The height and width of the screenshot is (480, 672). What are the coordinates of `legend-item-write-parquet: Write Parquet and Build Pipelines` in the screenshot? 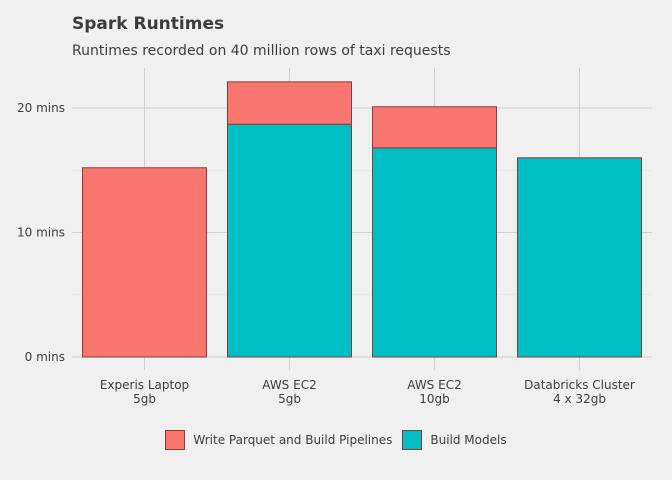 It's located at (278, 440).